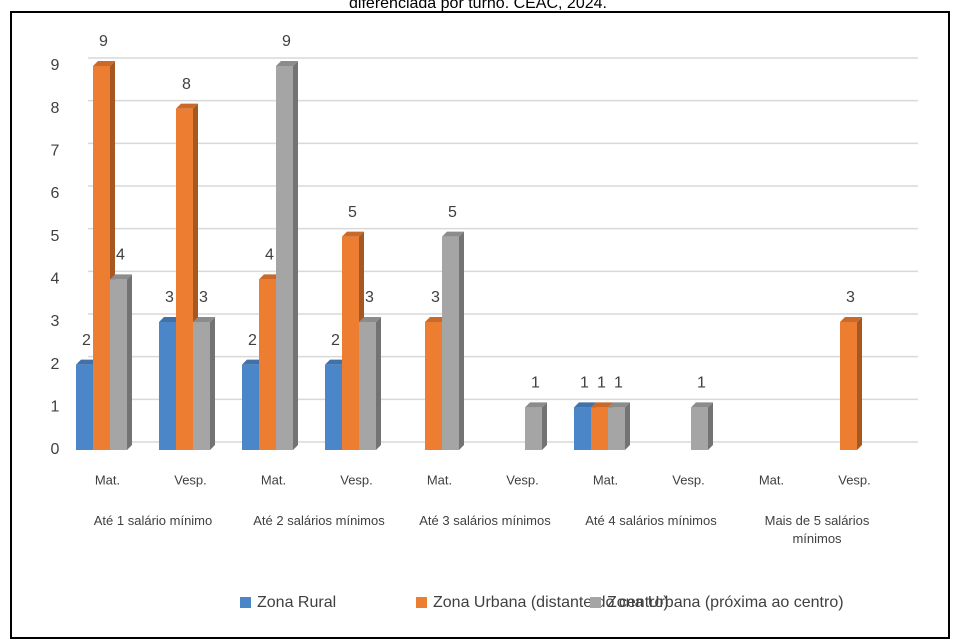 The width and height of the screenshot is (955, 639). Describe the element at coordinates (153, 520) in the screenshot. I see `group-label: Até 1 salário mínimo` at that location.